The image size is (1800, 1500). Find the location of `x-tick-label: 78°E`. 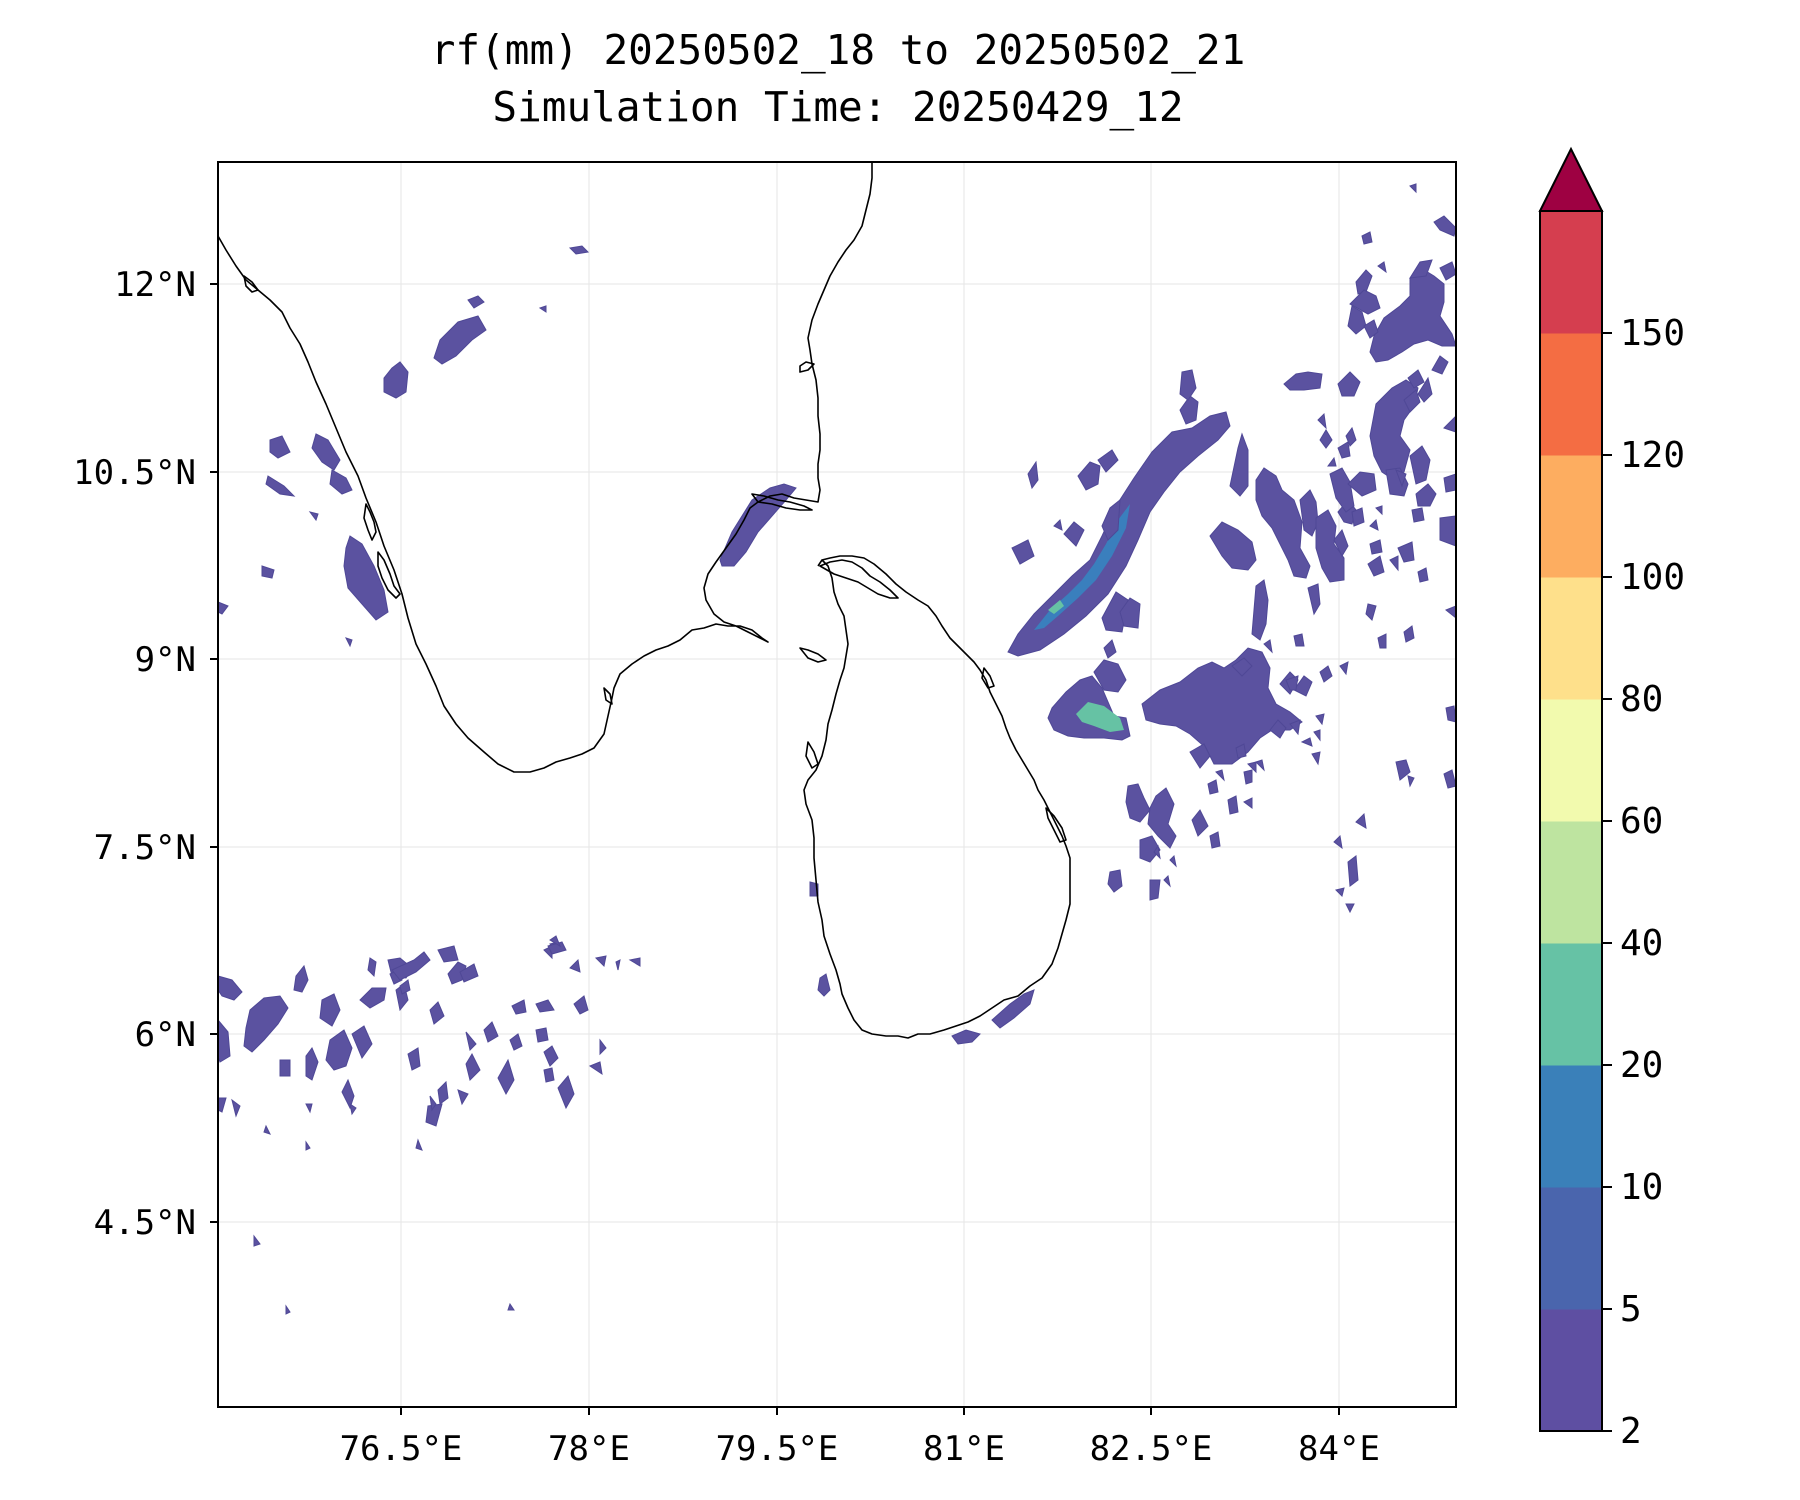

x-tick-label: 78°E is located at coordinates (589, 1449).